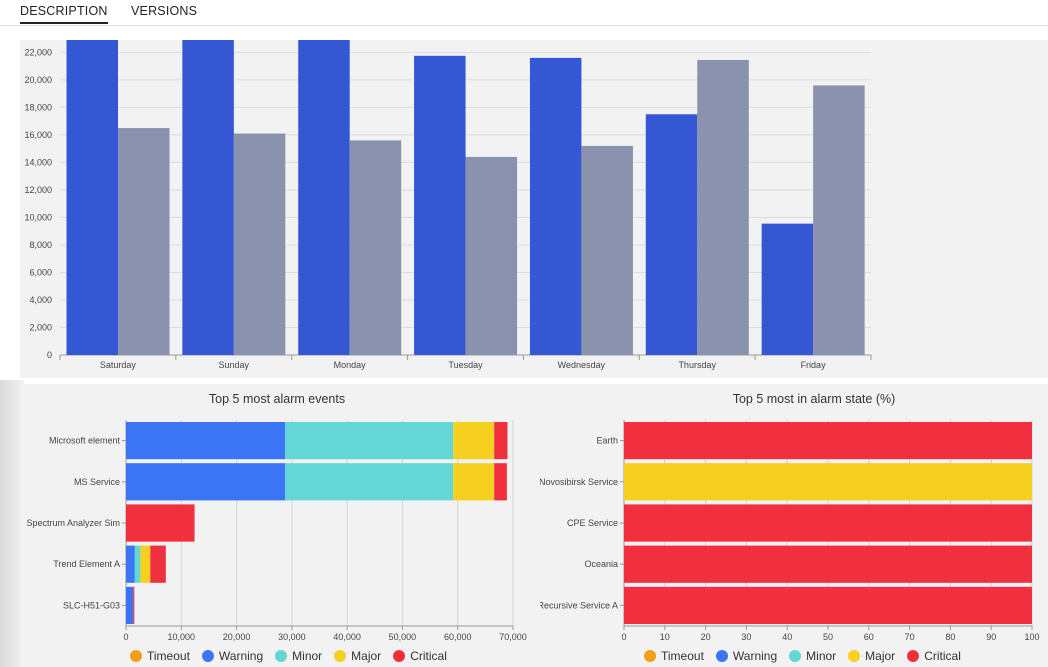 The width and height of the screenshot is (1048, 667). I want to click on x-tick-label: 50,000, so click(403, 637).